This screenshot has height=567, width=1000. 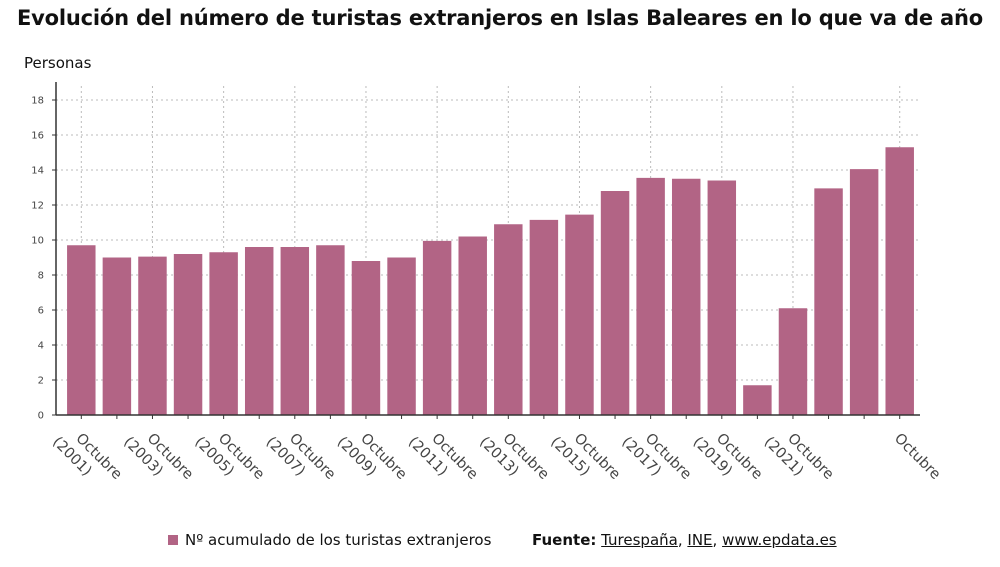 I want to click on y-tick-label: 12, so click(x=37, y=206).